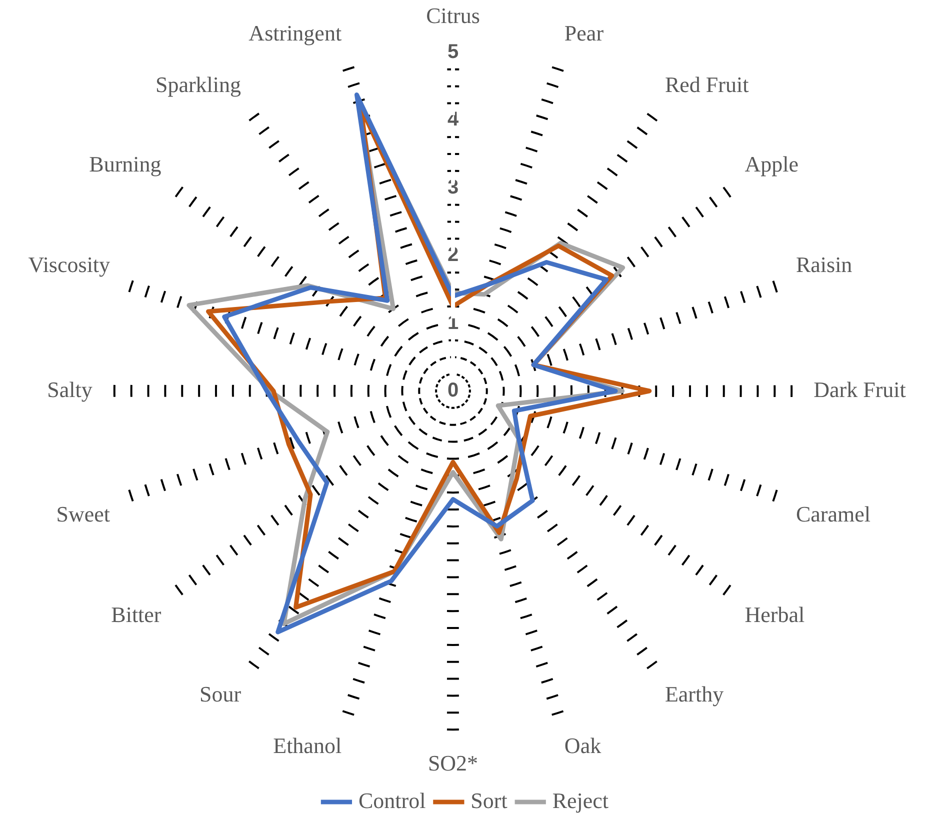 This screenshot has height=823, width=934. Describe the element at coordinates (860, 389) in the screenshot. I see `spoke-label: Dark Fruit` at that location.